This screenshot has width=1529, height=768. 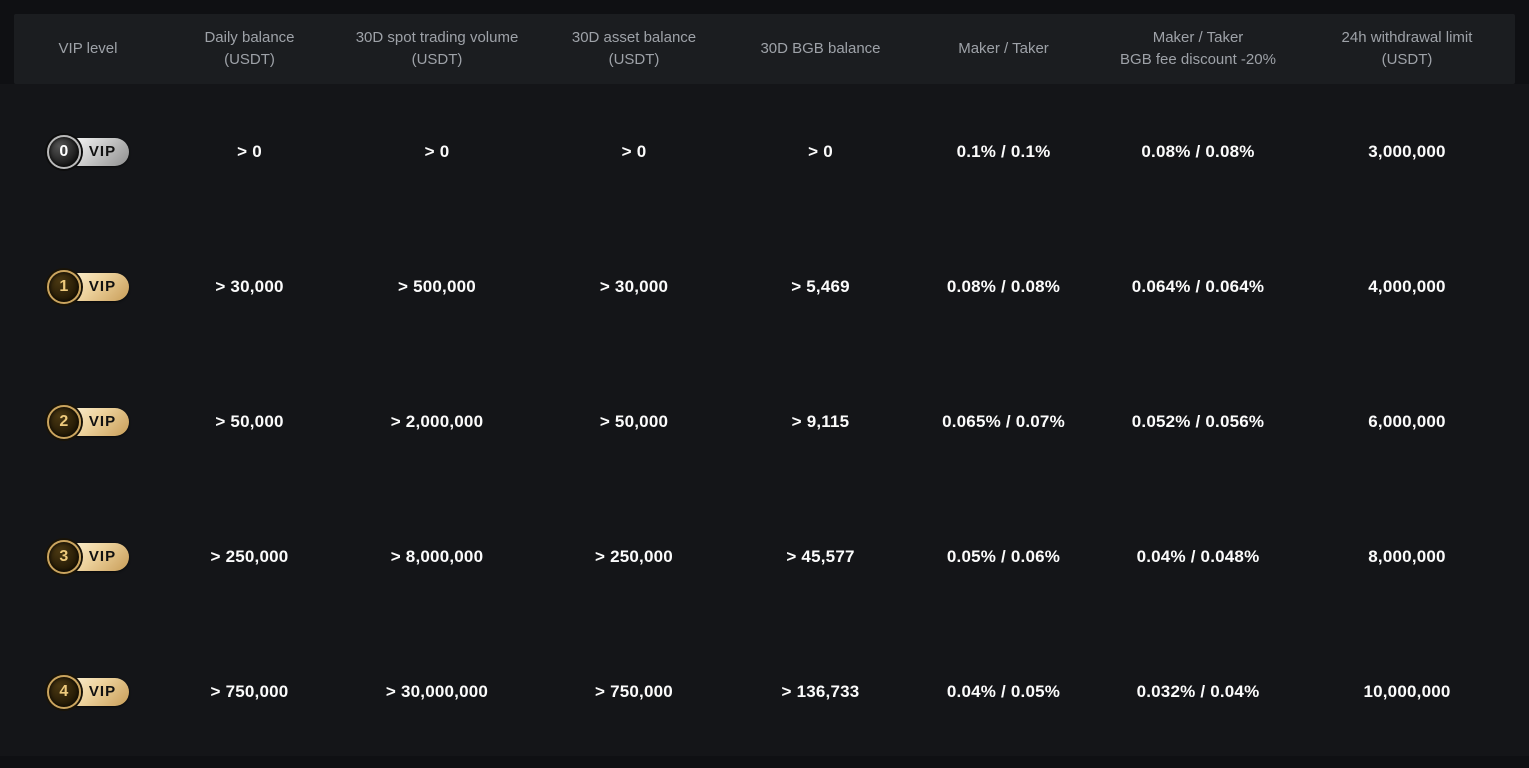 I want to click on withdrawal-limit-value: 6,000,000, so click(x=1407, y=421).